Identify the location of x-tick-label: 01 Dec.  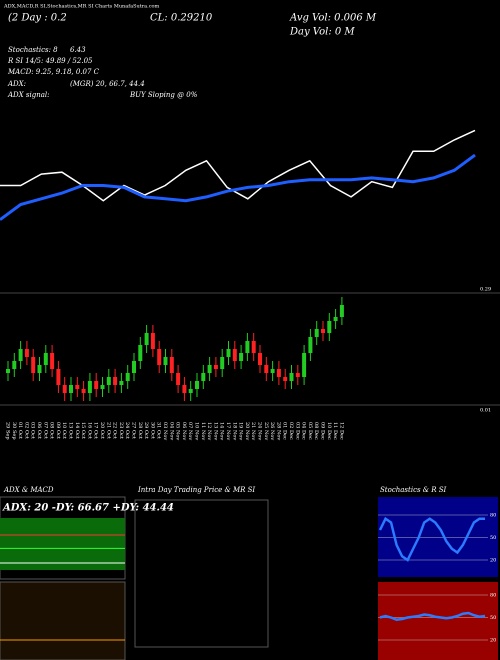
(285, 431).